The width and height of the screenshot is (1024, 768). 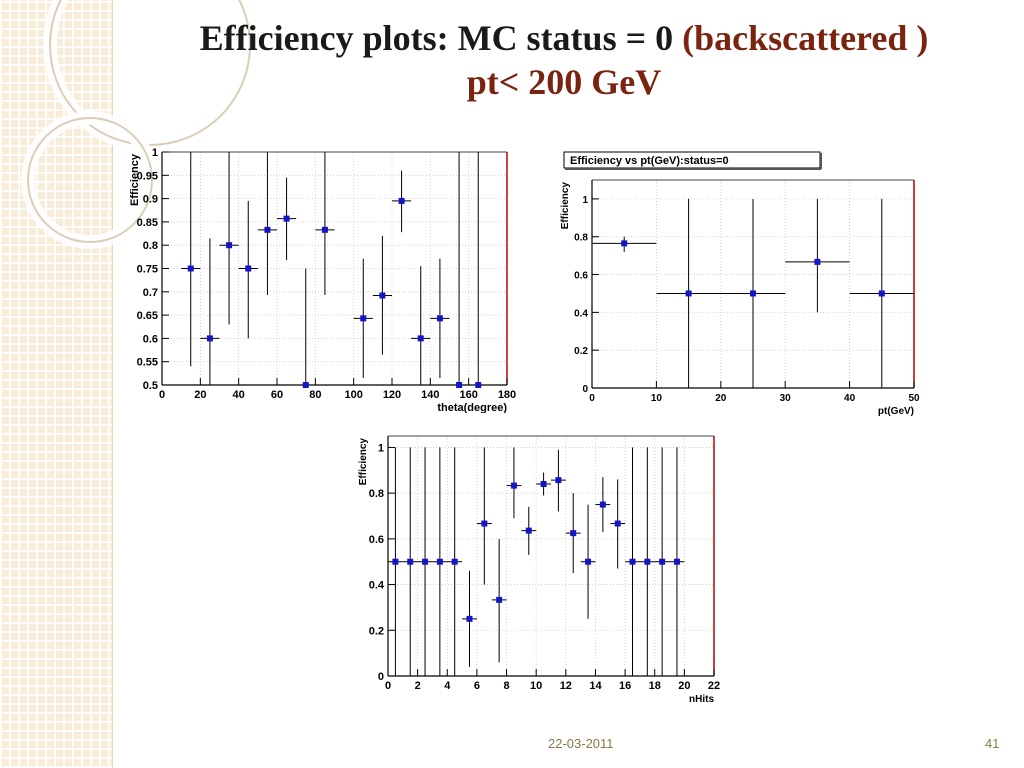 What do you see at coordinates (147, 363) in the screenshot?
I see `y-tick-label: 0.55` at bounding box center [147, 363].